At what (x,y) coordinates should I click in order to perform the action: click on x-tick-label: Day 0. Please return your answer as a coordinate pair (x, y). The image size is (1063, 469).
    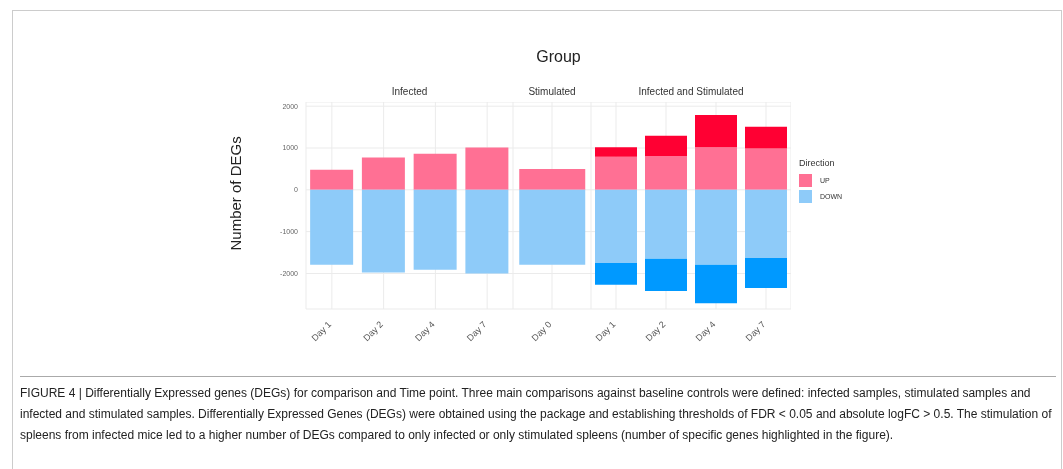
    Looking at the image, I should click on (541, 331).